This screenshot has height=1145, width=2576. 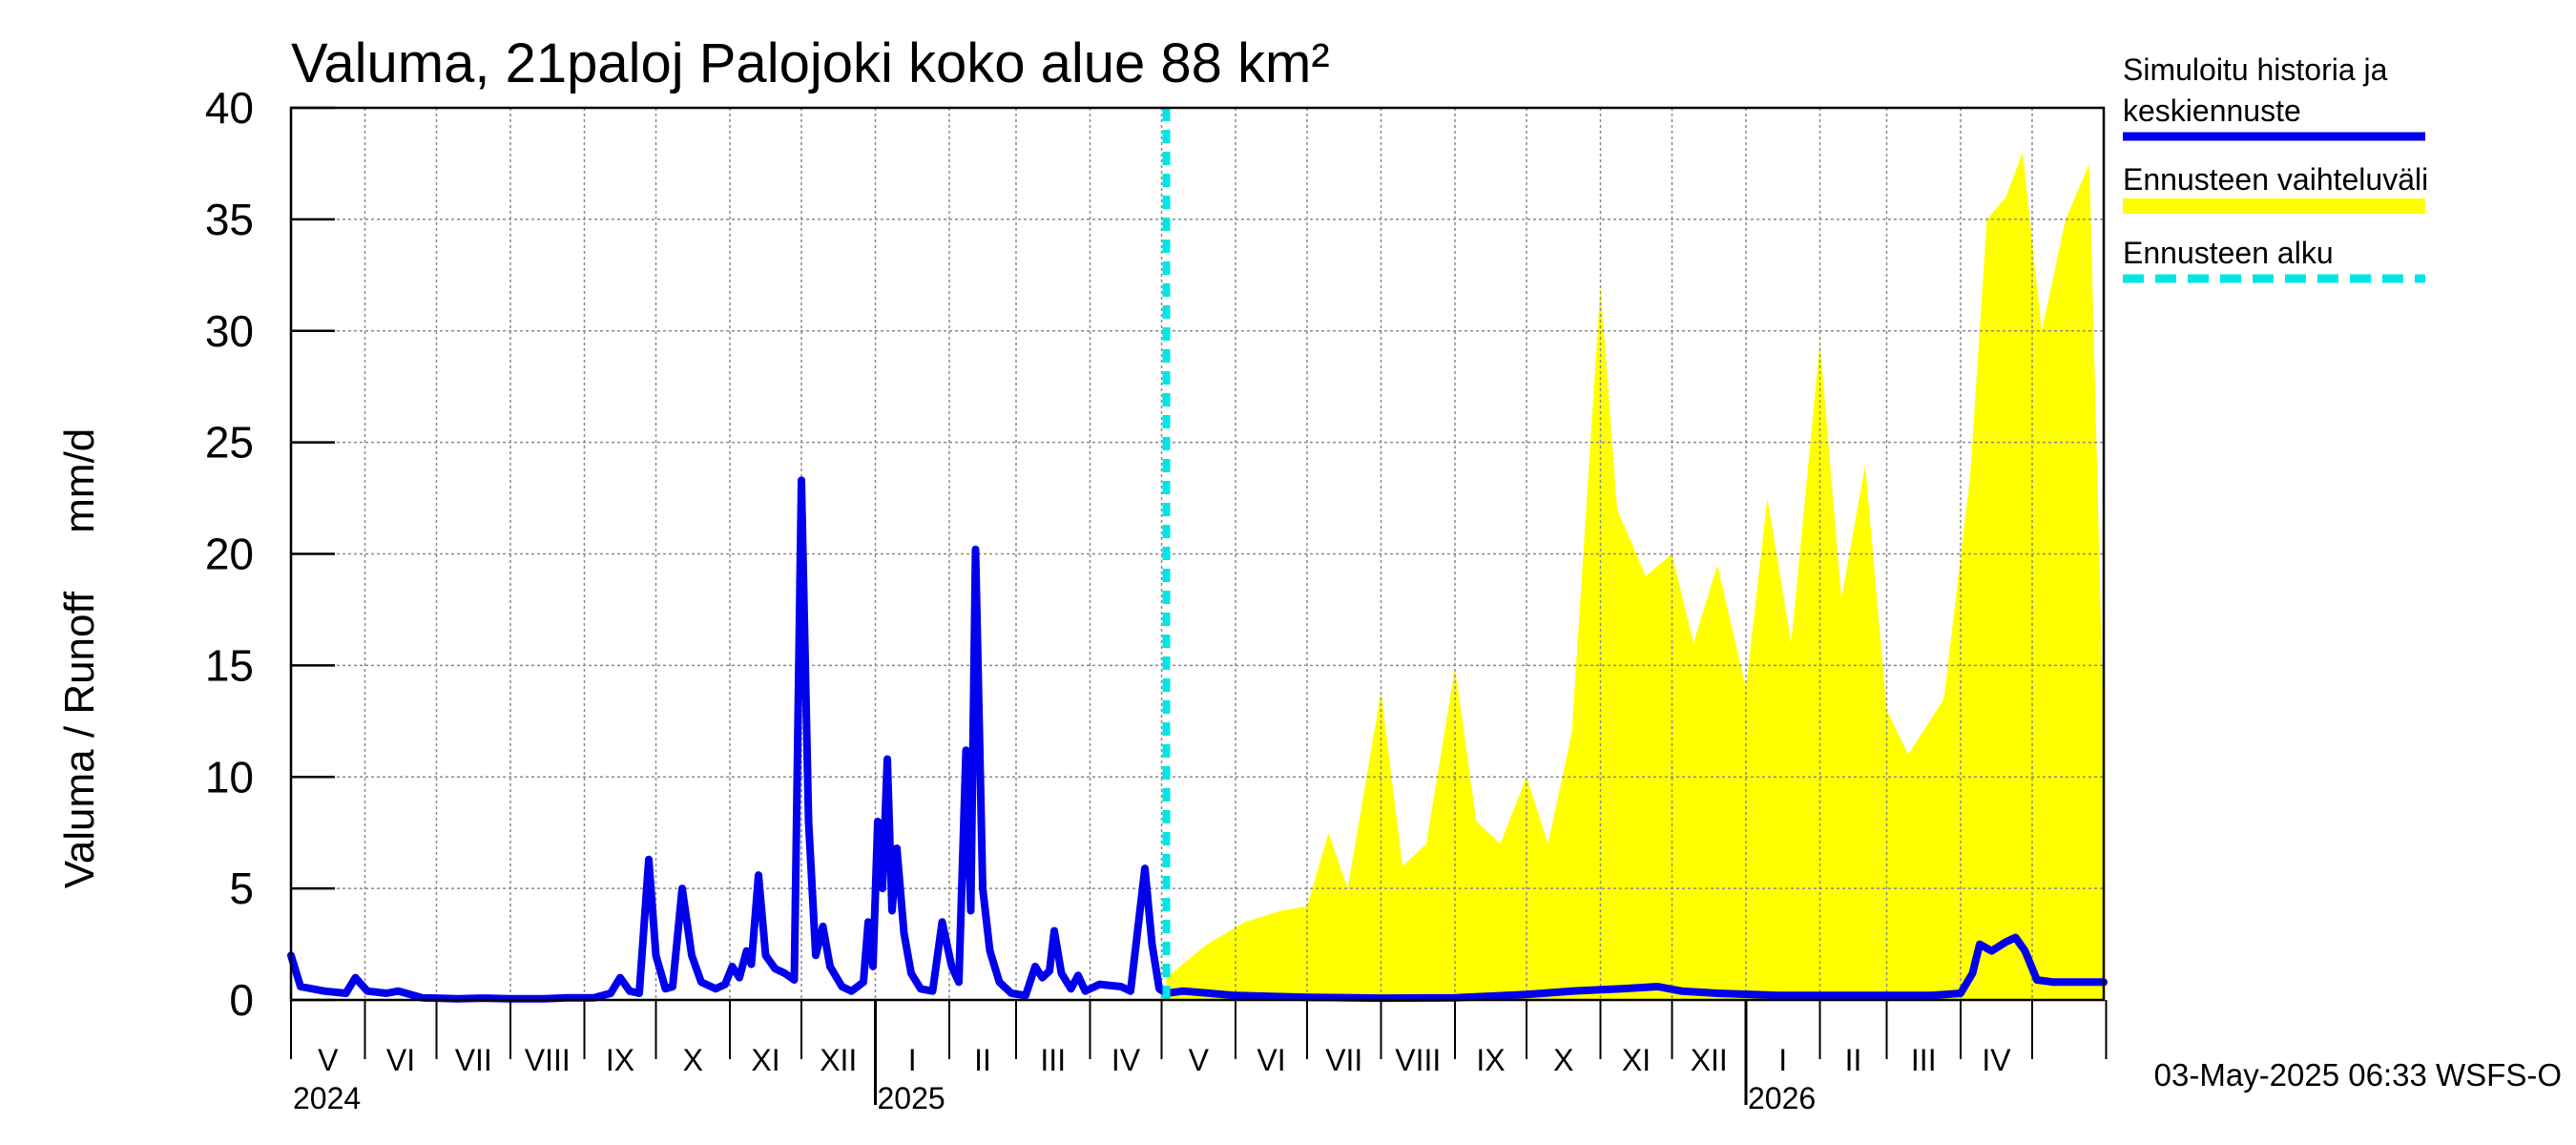 What do you see at coordinates (229, 777) in the screenshot?
I see `y-tick-label: 10` at bounding box center [229, 777].